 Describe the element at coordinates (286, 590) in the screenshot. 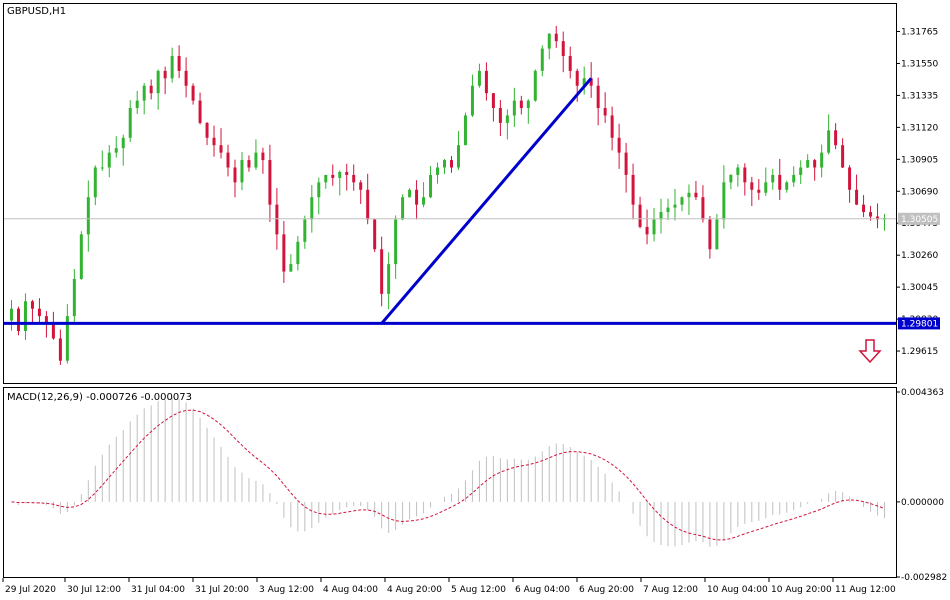

I see `time-tick-label: 3 Aug 12:00` at that location.